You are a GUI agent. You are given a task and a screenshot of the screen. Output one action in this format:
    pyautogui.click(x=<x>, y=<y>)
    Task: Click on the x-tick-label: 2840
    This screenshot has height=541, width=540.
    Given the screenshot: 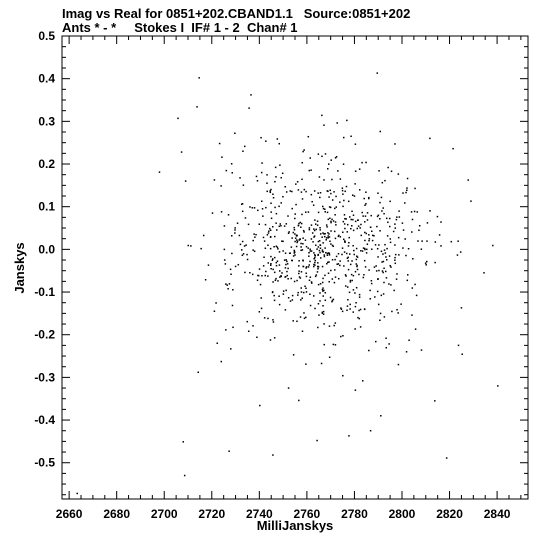 What is the action you would take?
    pyautogui.click(x=497, y=514)
    